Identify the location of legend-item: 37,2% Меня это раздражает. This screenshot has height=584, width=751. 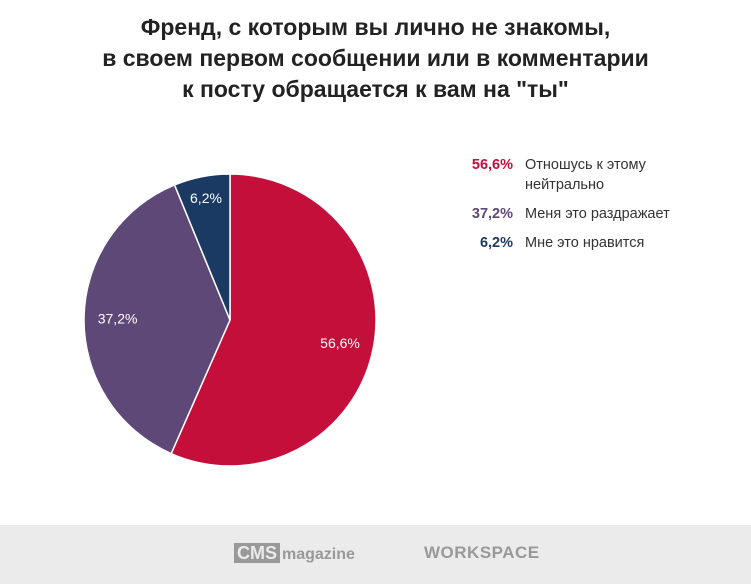
(577, 214).